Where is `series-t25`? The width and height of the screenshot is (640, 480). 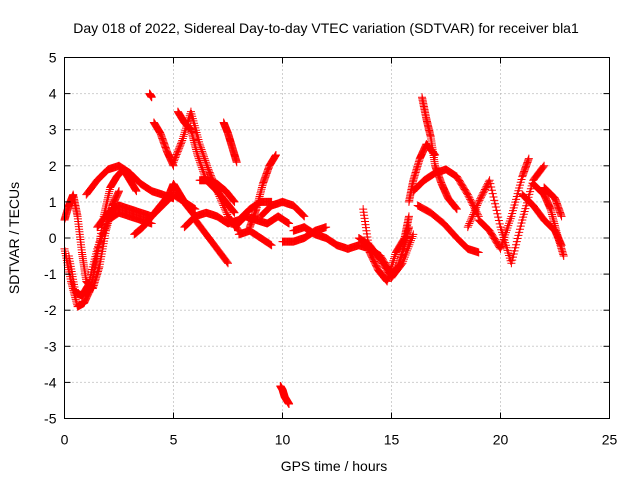
series-t25 is located at coordinates (422, 173).